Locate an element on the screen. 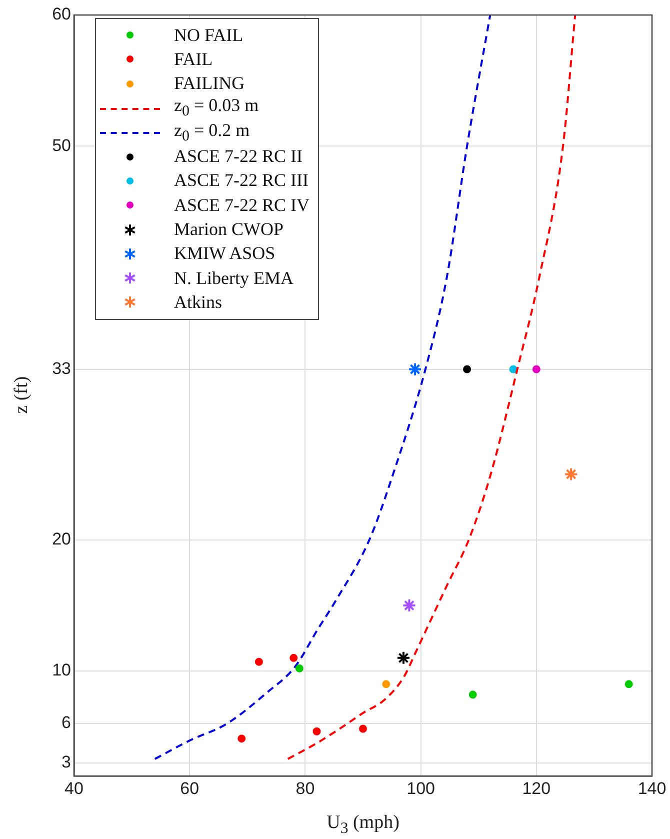  legend-label: NO FAIL is located at coordinates (209, 35).